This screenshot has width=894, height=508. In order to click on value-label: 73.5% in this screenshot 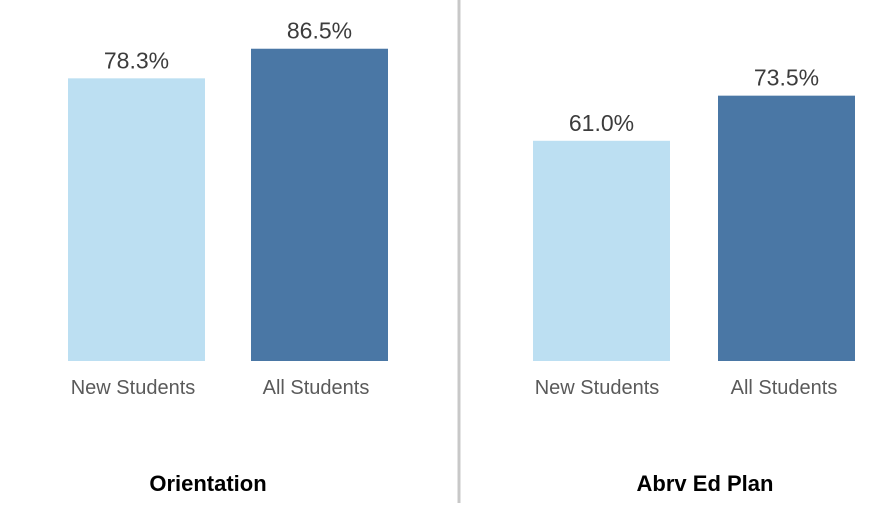, I will do `click(786, 78)`.